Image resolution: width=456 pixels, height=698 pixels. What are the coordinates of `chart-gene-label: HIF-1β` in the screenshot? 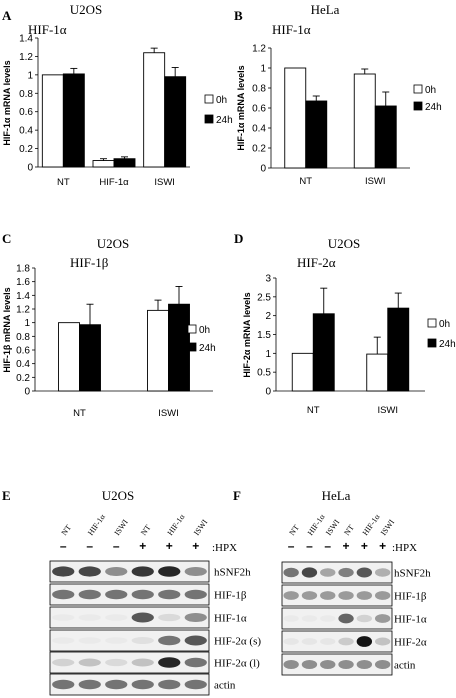 It's located at (89, 262).